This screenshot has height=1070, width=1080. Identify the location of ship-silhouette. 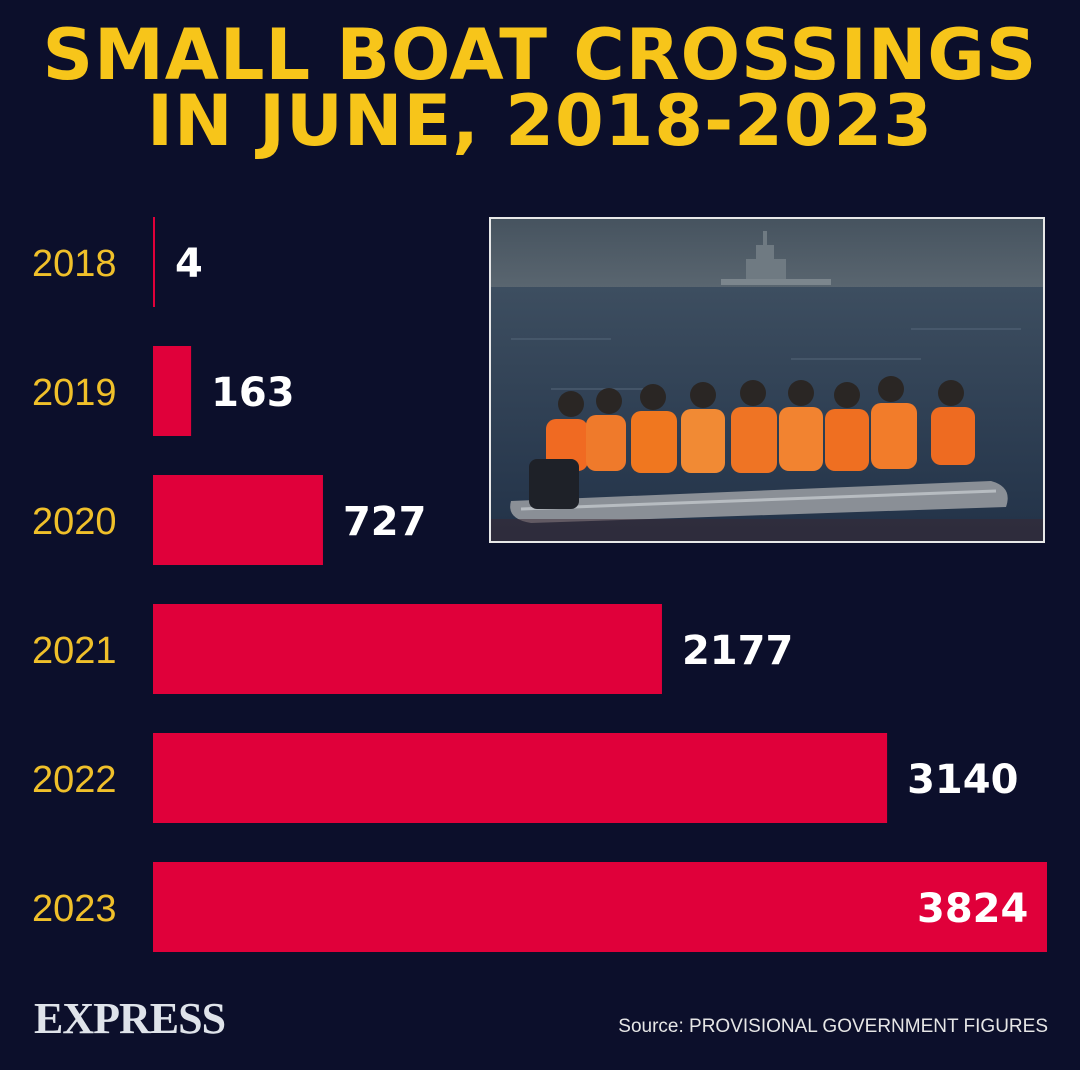
(776, 258).